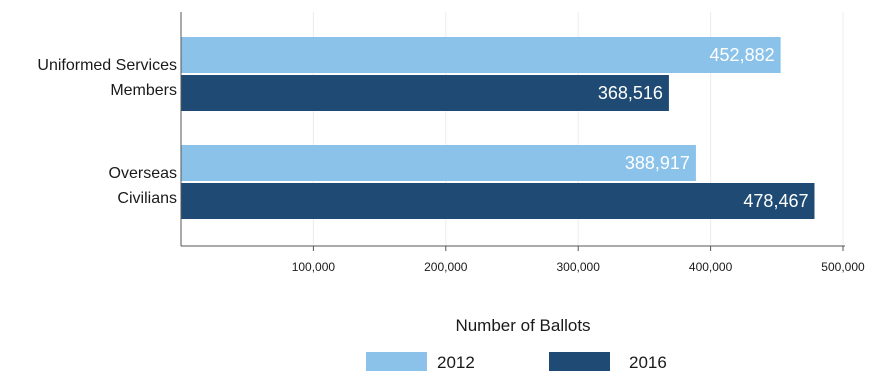  I want to click on bar-value-label: 478,467, so click(775, 201).